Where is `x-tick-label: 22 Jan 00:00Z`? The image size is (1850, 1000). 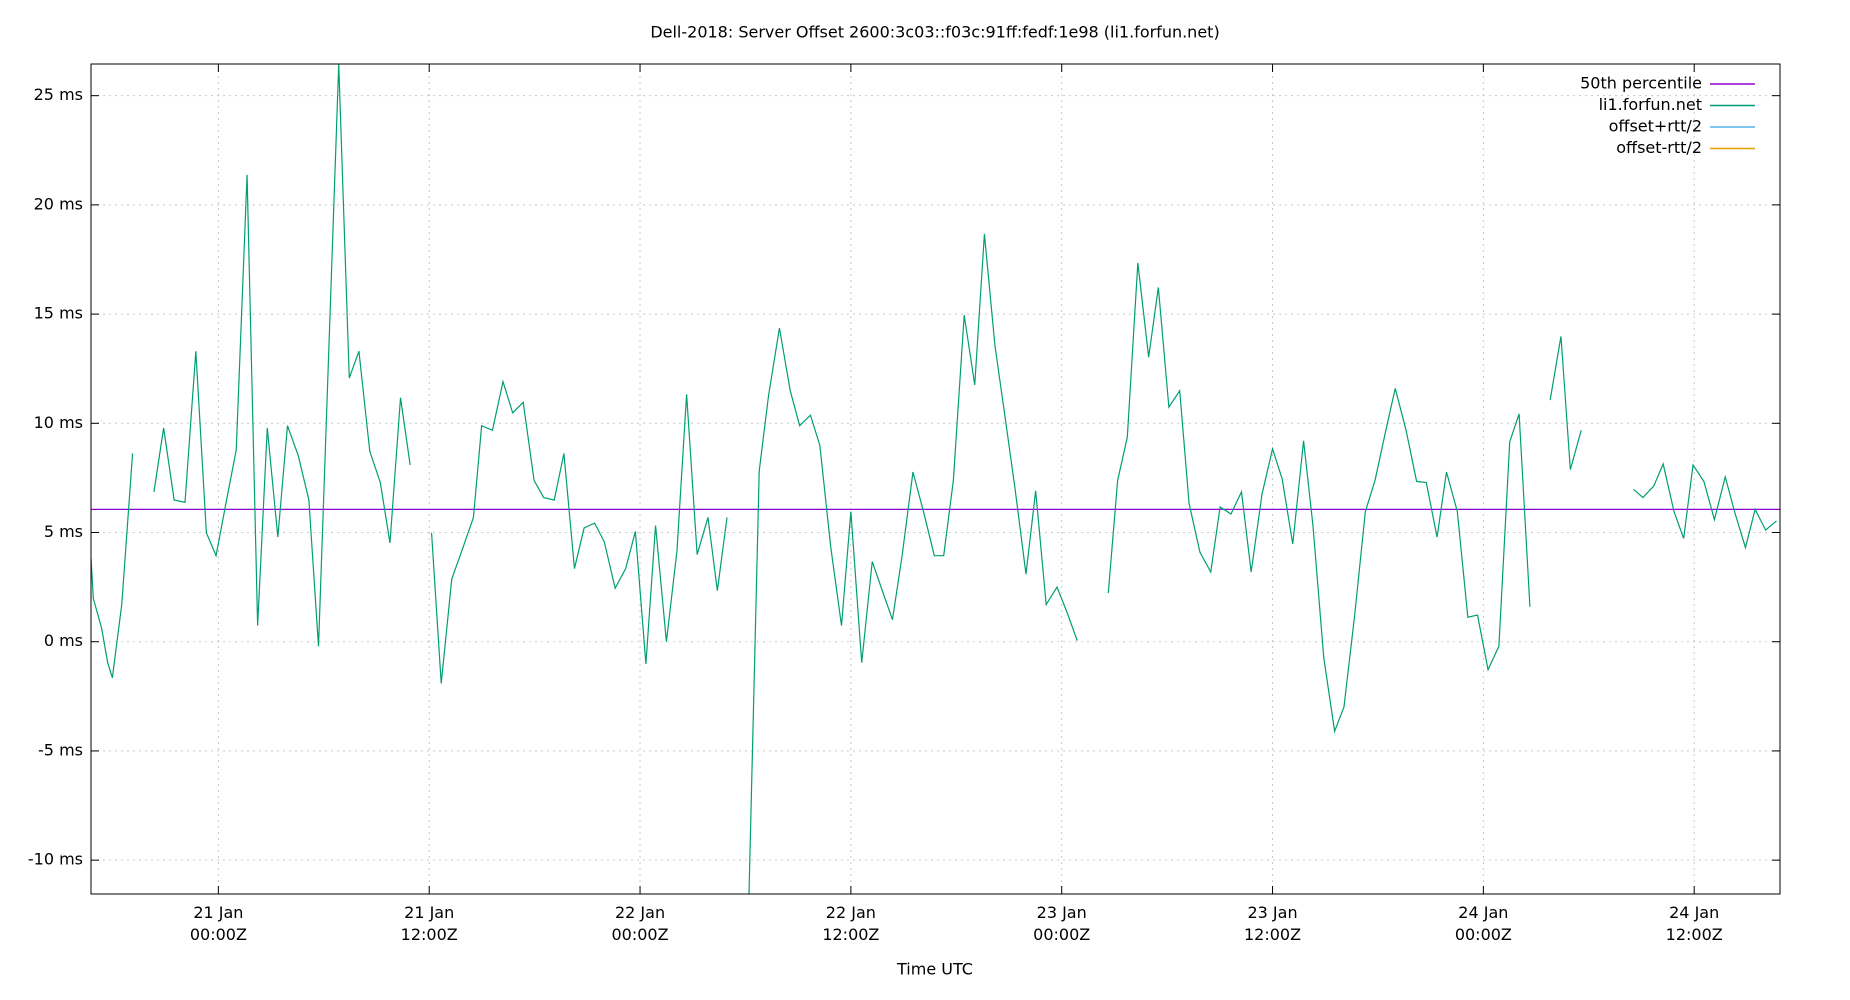
x-tick-label: 22 Jan 00:00Z is located at coordinates (640, 923).